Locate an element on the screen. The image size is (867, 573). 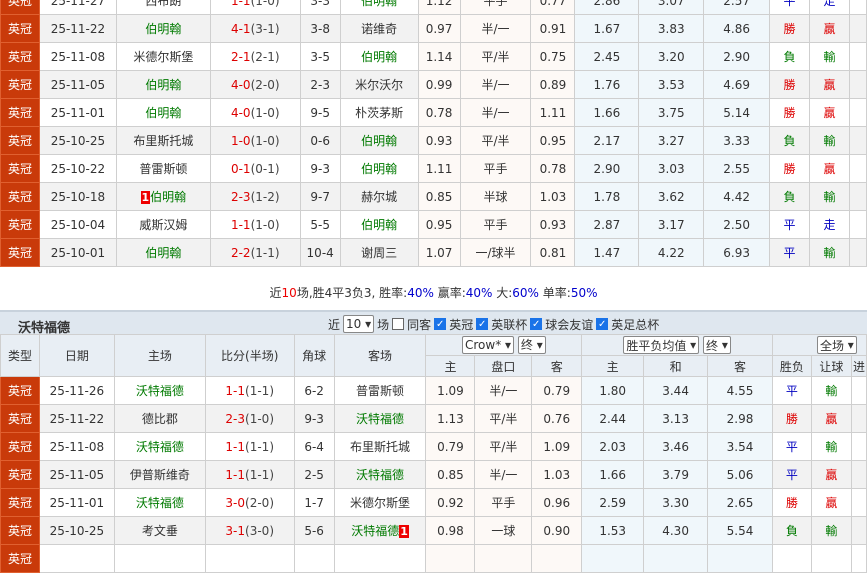
full-score: 0-1 is located at coordinates (240, 168).